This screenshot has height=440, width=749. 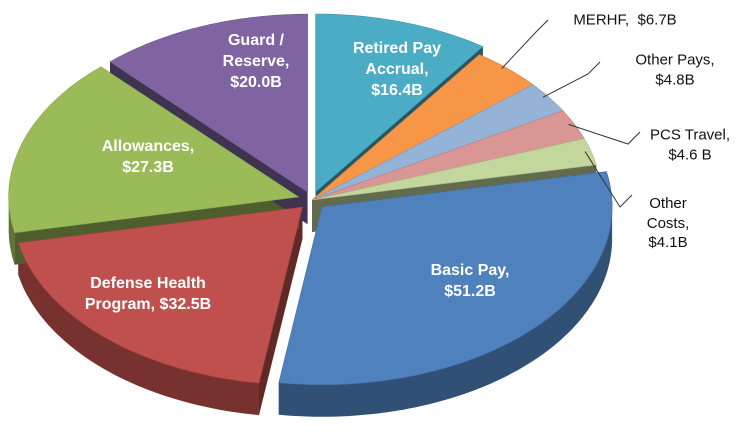 What do you see at coordinates (668, 222) in the screenshot?
I see `data-label: Other Costs, $4.1B` at bounding box center [668, 222].